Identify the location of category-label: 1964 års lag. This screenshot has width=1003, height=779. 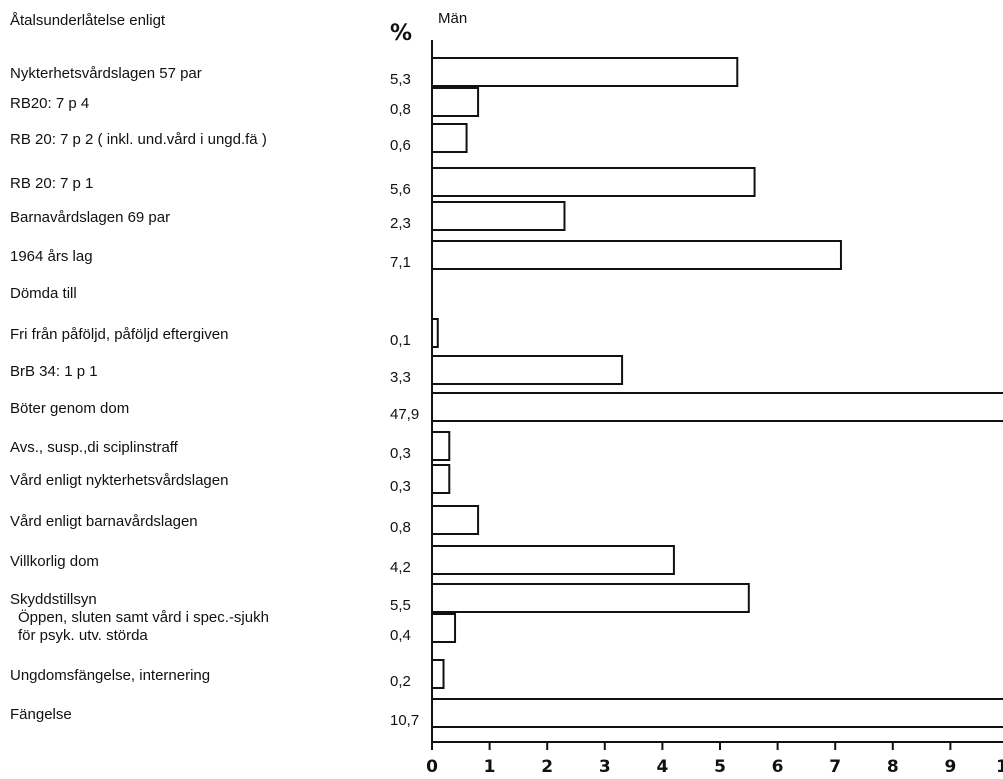
(51, 256).